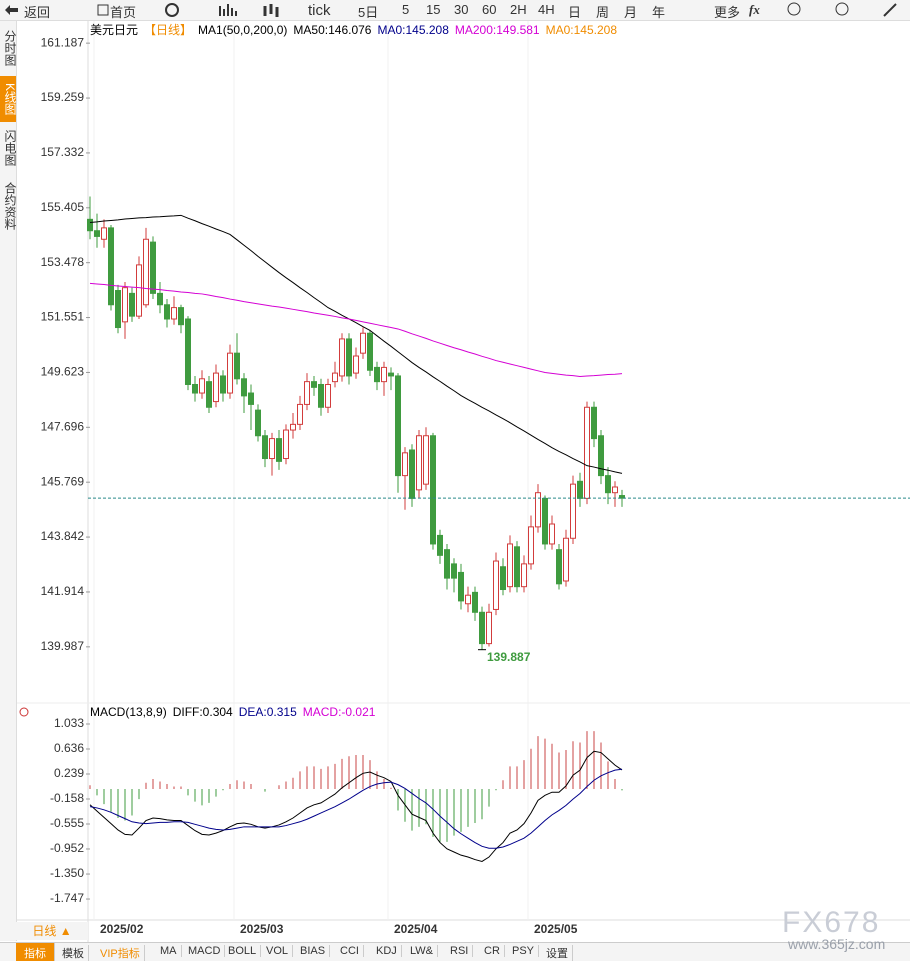  I want to click on toolbar-button: 月, so click(631, 12).